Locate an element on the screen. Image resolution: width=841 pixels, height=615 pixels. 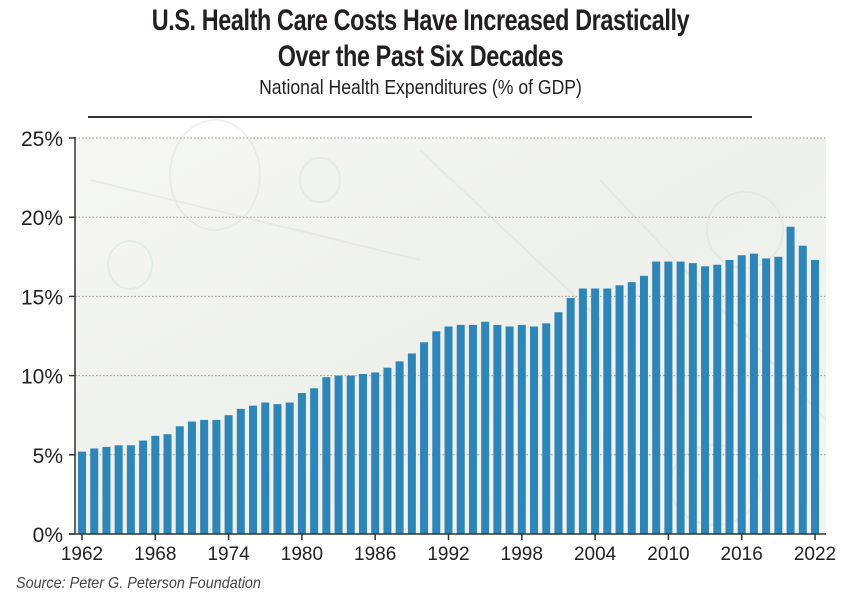
bar-1972 is located at coordinates (204, 476).